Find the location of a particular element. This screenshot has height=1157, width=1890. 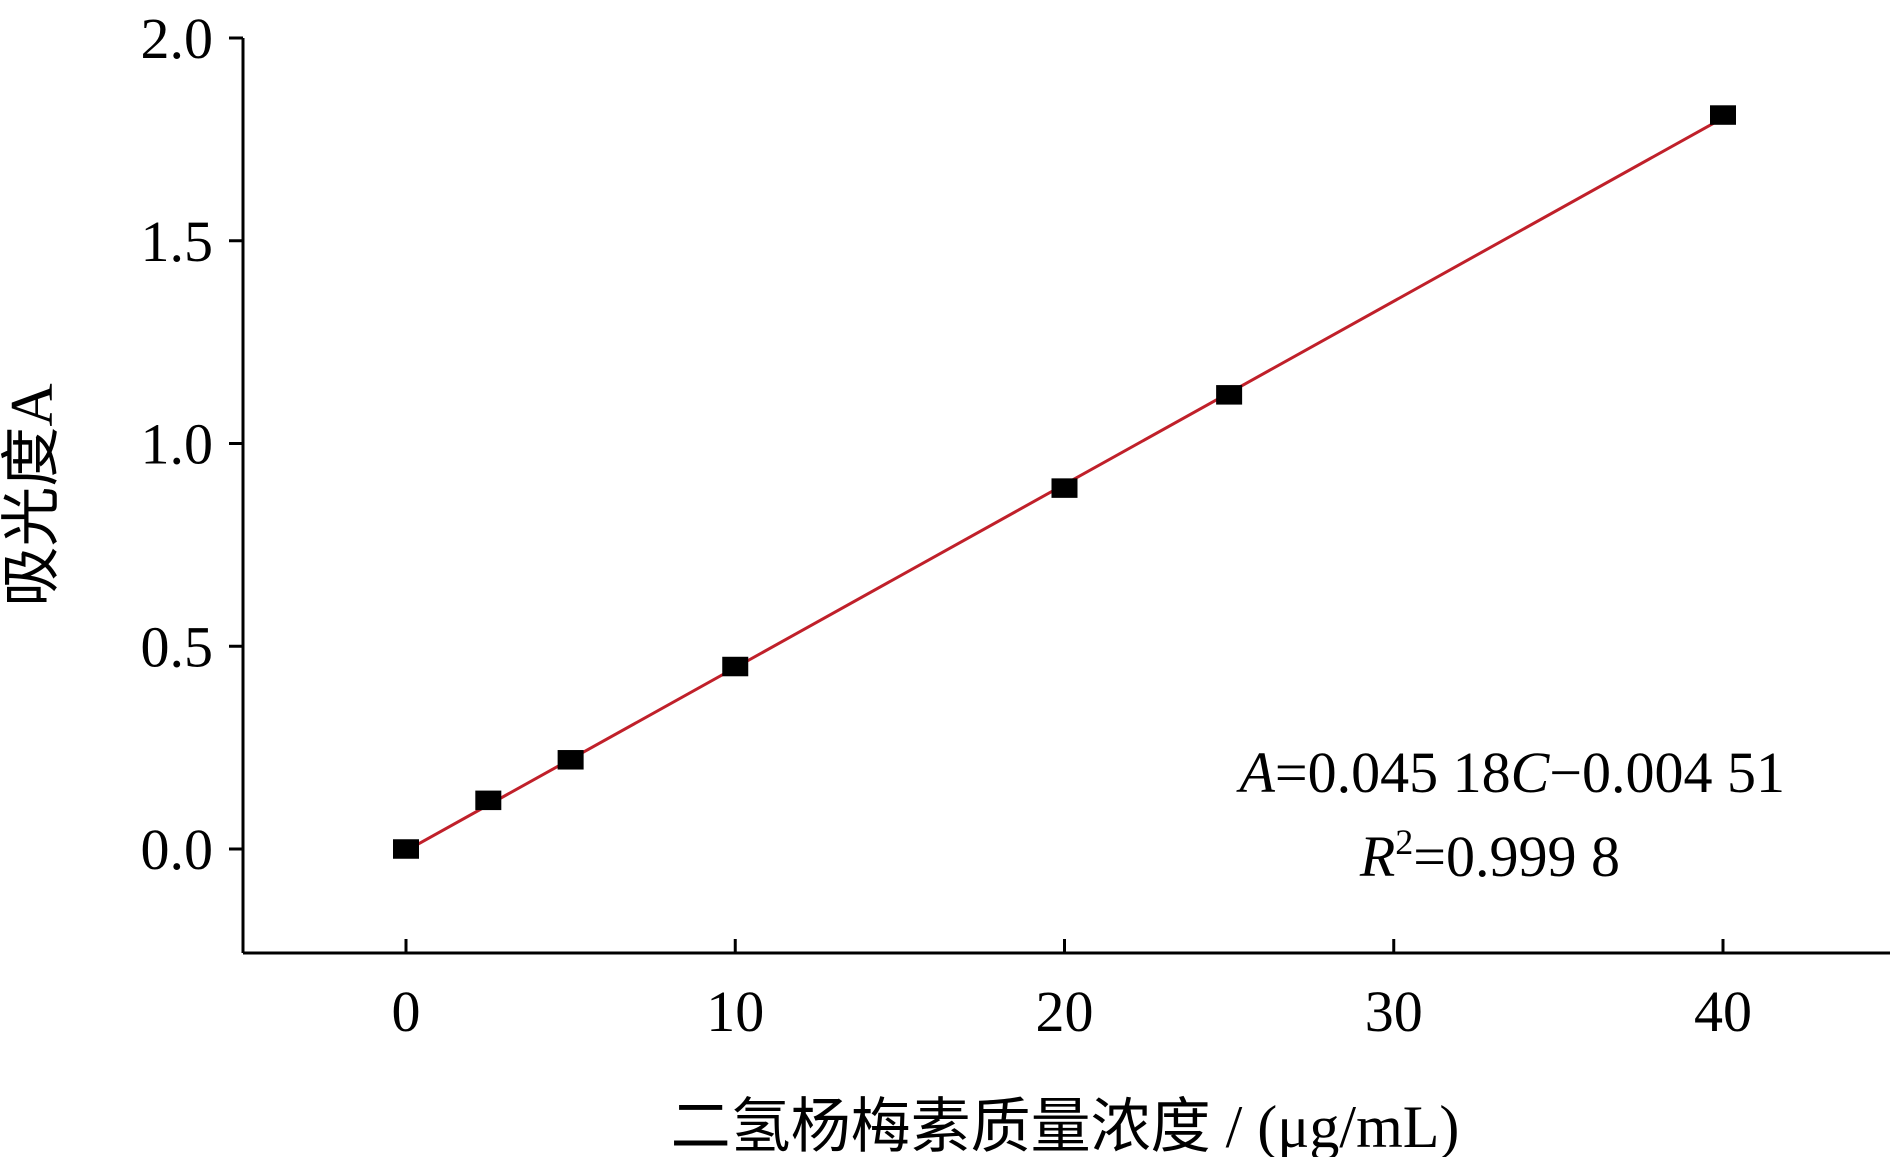

r-squared-annotation: R2=0.999 8 is located at coordinates (1489, 855).